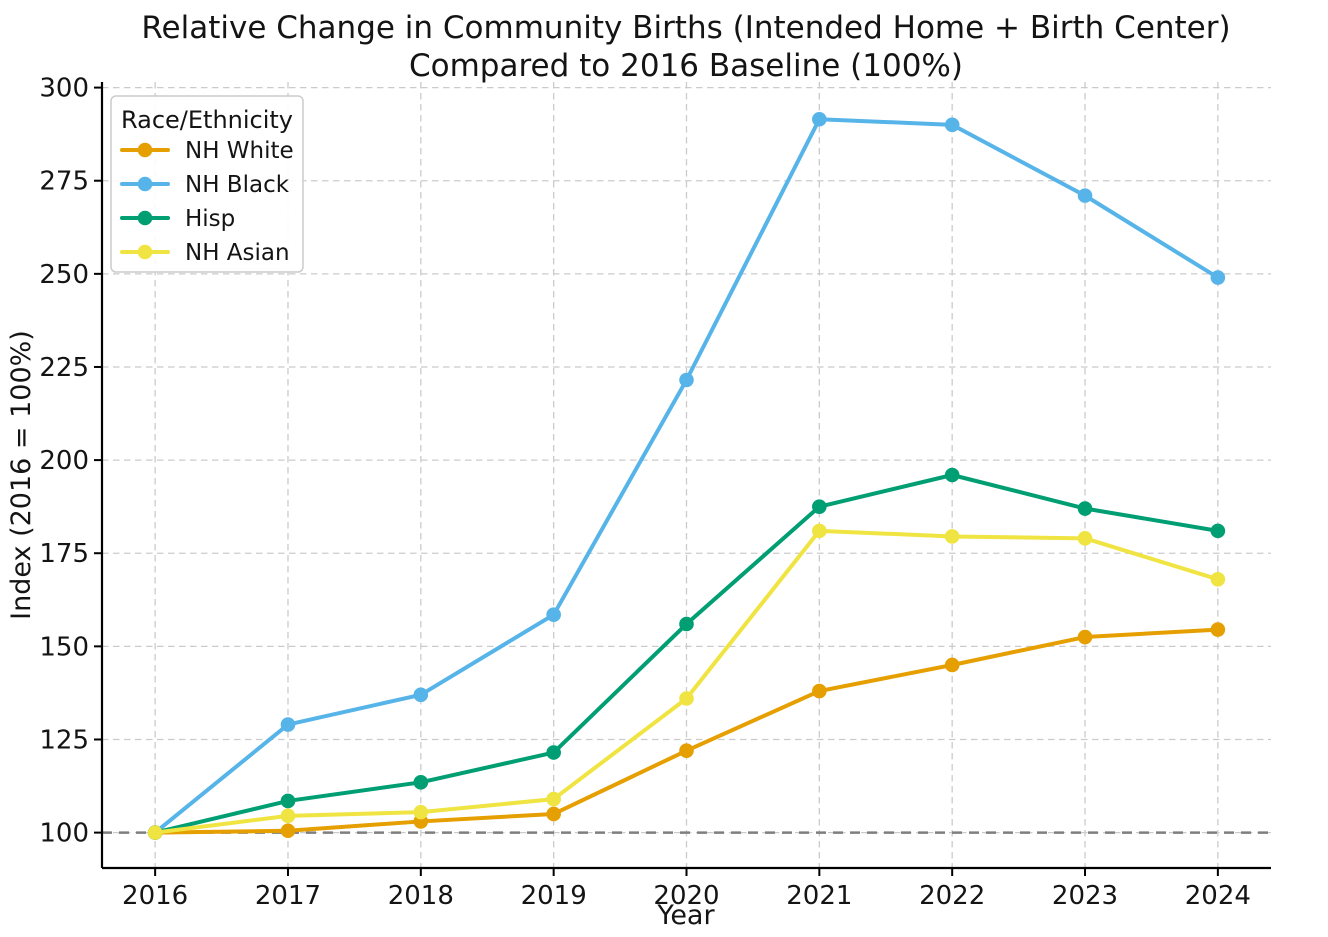 The width and height of the screenshot is (1328, 937). I want to click on legend-label-nh-black: NH Black, so click(237, 185).